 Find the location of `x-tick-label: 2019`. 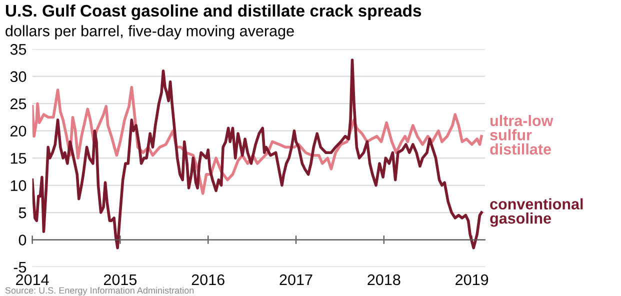

x-tick-label: 2019 is located at coordinates (472, 280).